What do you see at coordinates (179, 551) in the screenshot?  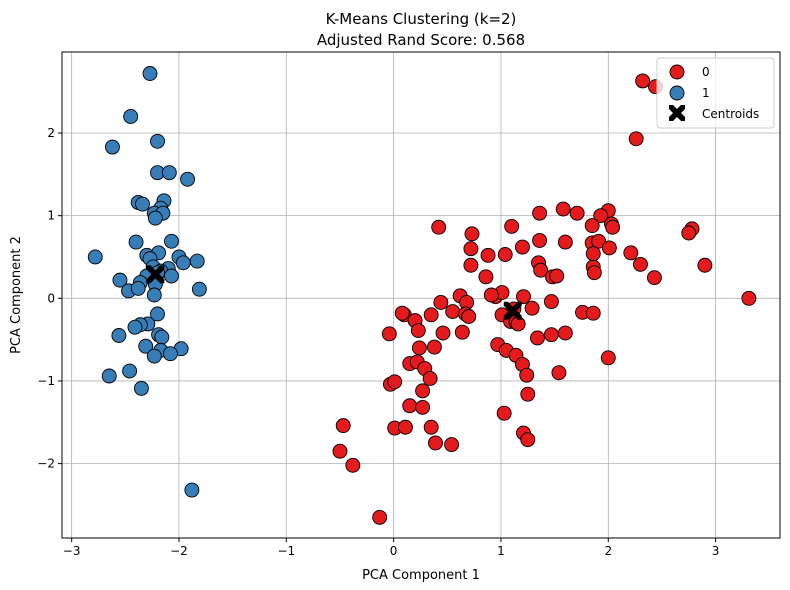 I see `x-tick-label: −2` at bounding box center [179, 551].